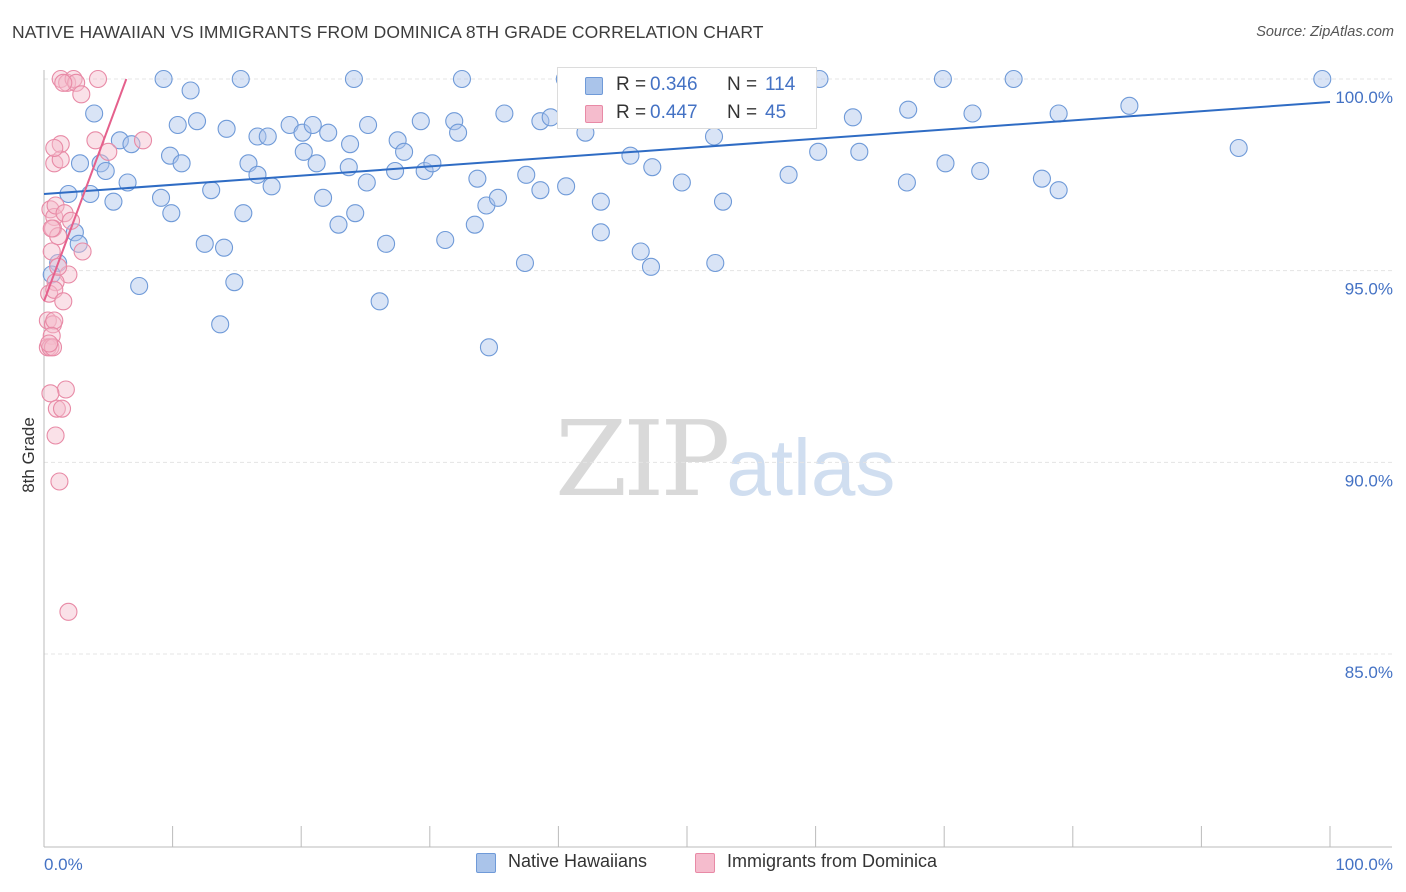 This screenshot has width=1406, height=892. What do you see at coordinates (1364, 864) in the screenshot?
I see `x-tick-label-end: 100.0%` at bounding box center [1364, 864].